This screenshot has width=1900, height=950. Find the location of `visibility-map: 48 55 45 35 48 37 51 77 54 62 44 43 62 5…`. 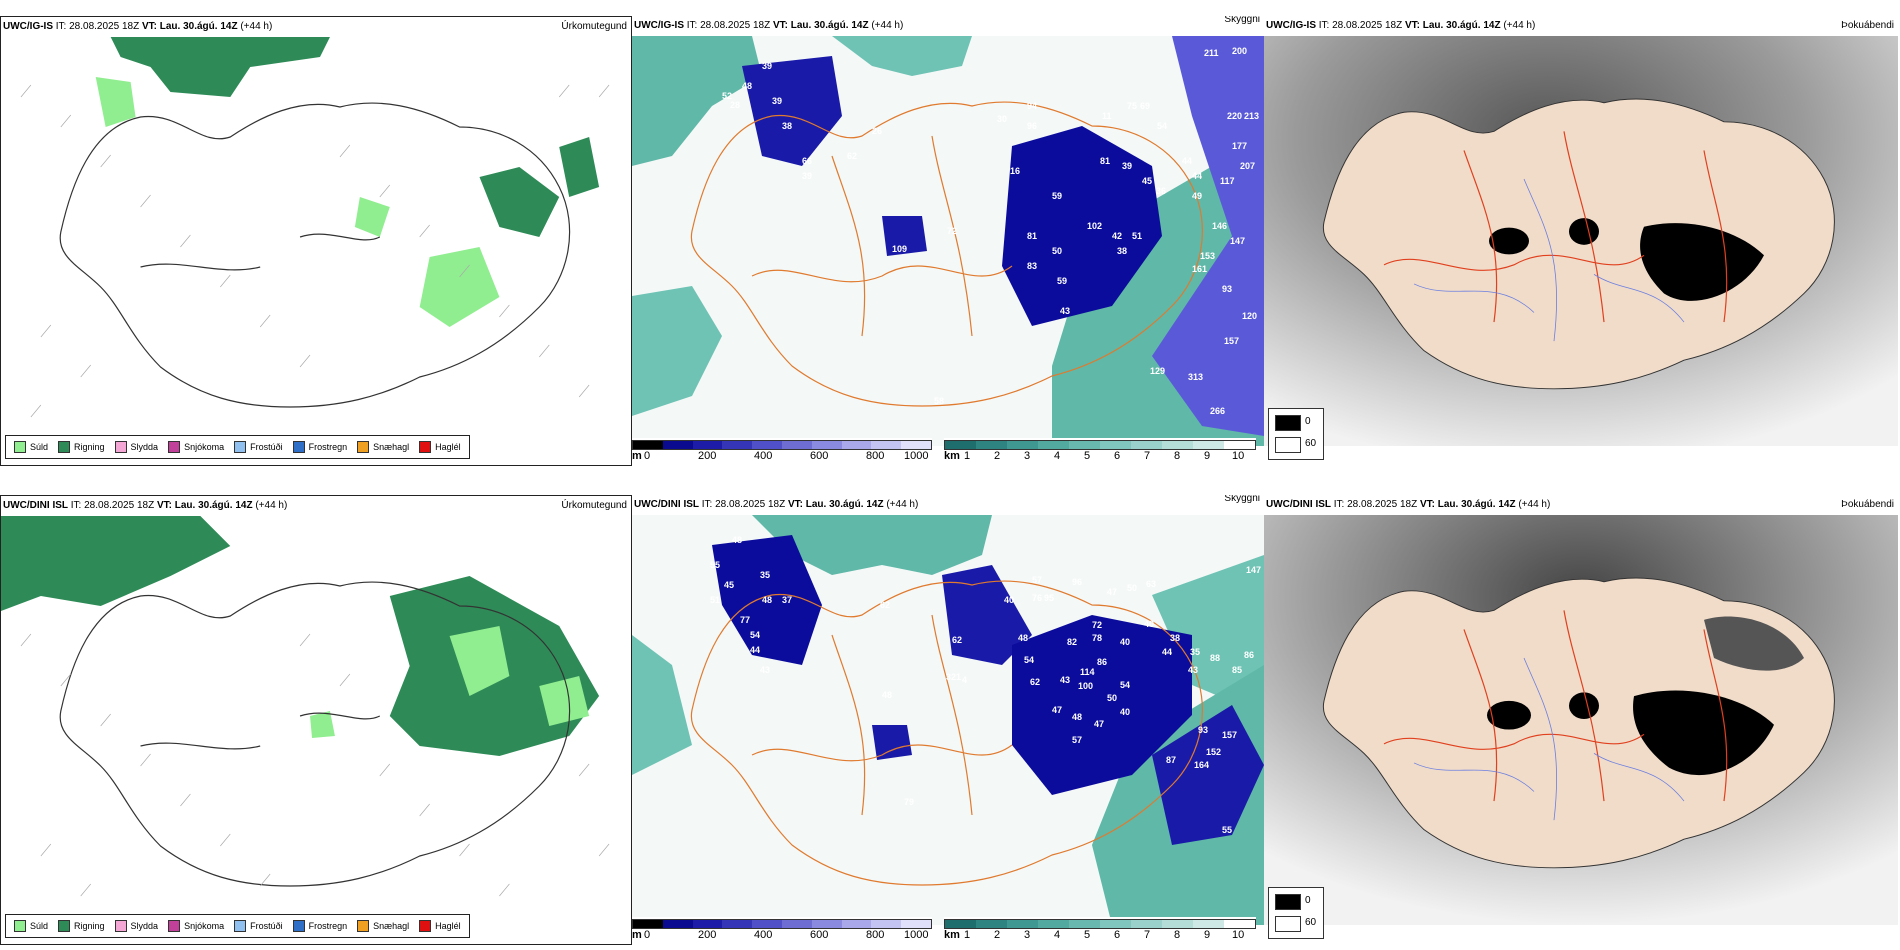

visibility-map: 48 55 45 35 48 37 51 77 54 62 44 43 62 5… is located at coordinates (948, 720).